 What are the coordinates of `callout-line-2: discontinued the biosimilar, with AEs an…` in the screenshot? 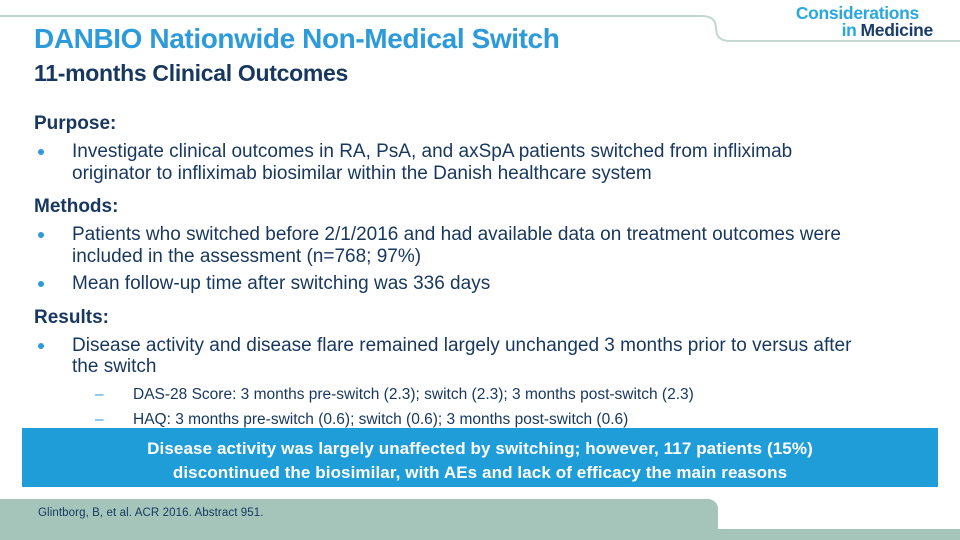 It's located at (480, 472).